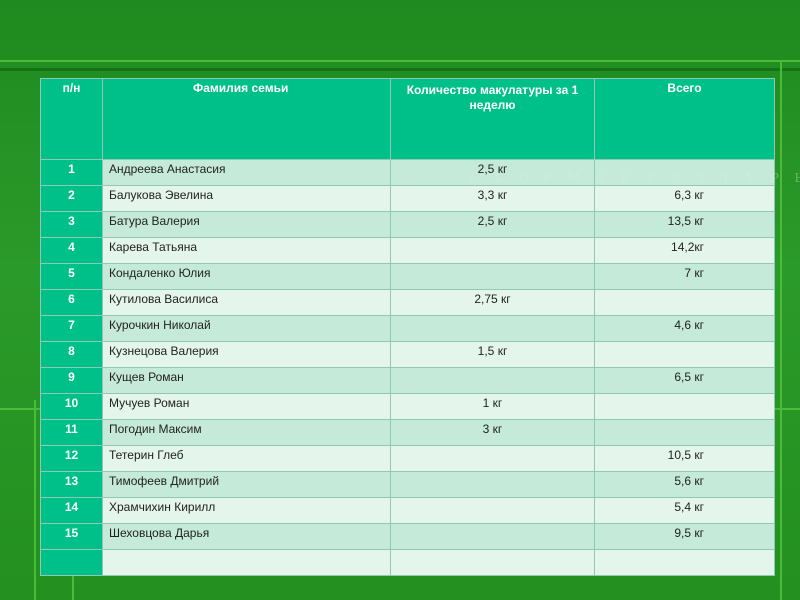 This screenshot has width=800, height=600. What do you see at coordinates (246, 484) in the screenshot?
I see `row-family-name: Тимофеев Дмитрий` at bounding box center [246, 484].